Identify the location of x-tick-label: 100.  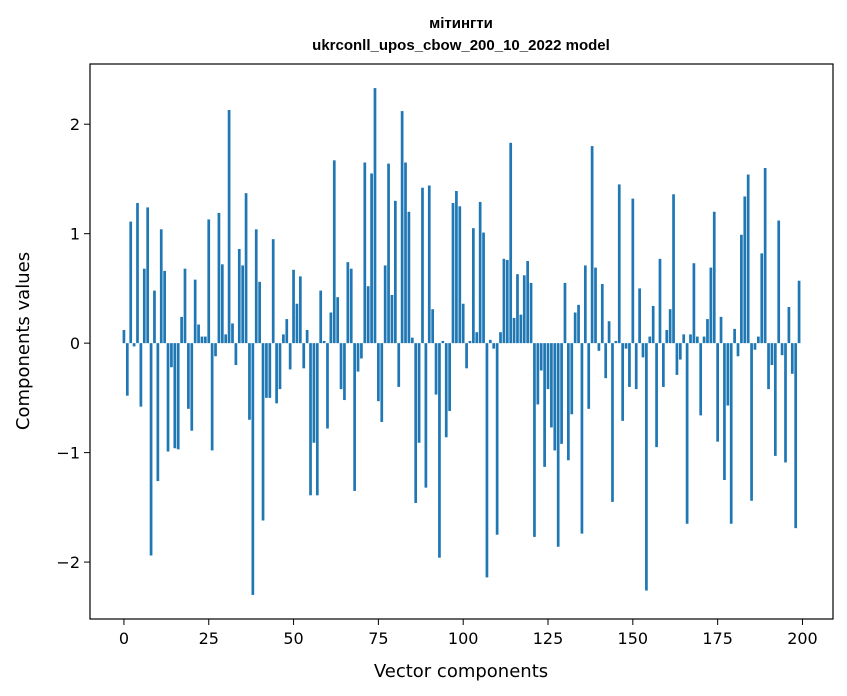
(463, 638).